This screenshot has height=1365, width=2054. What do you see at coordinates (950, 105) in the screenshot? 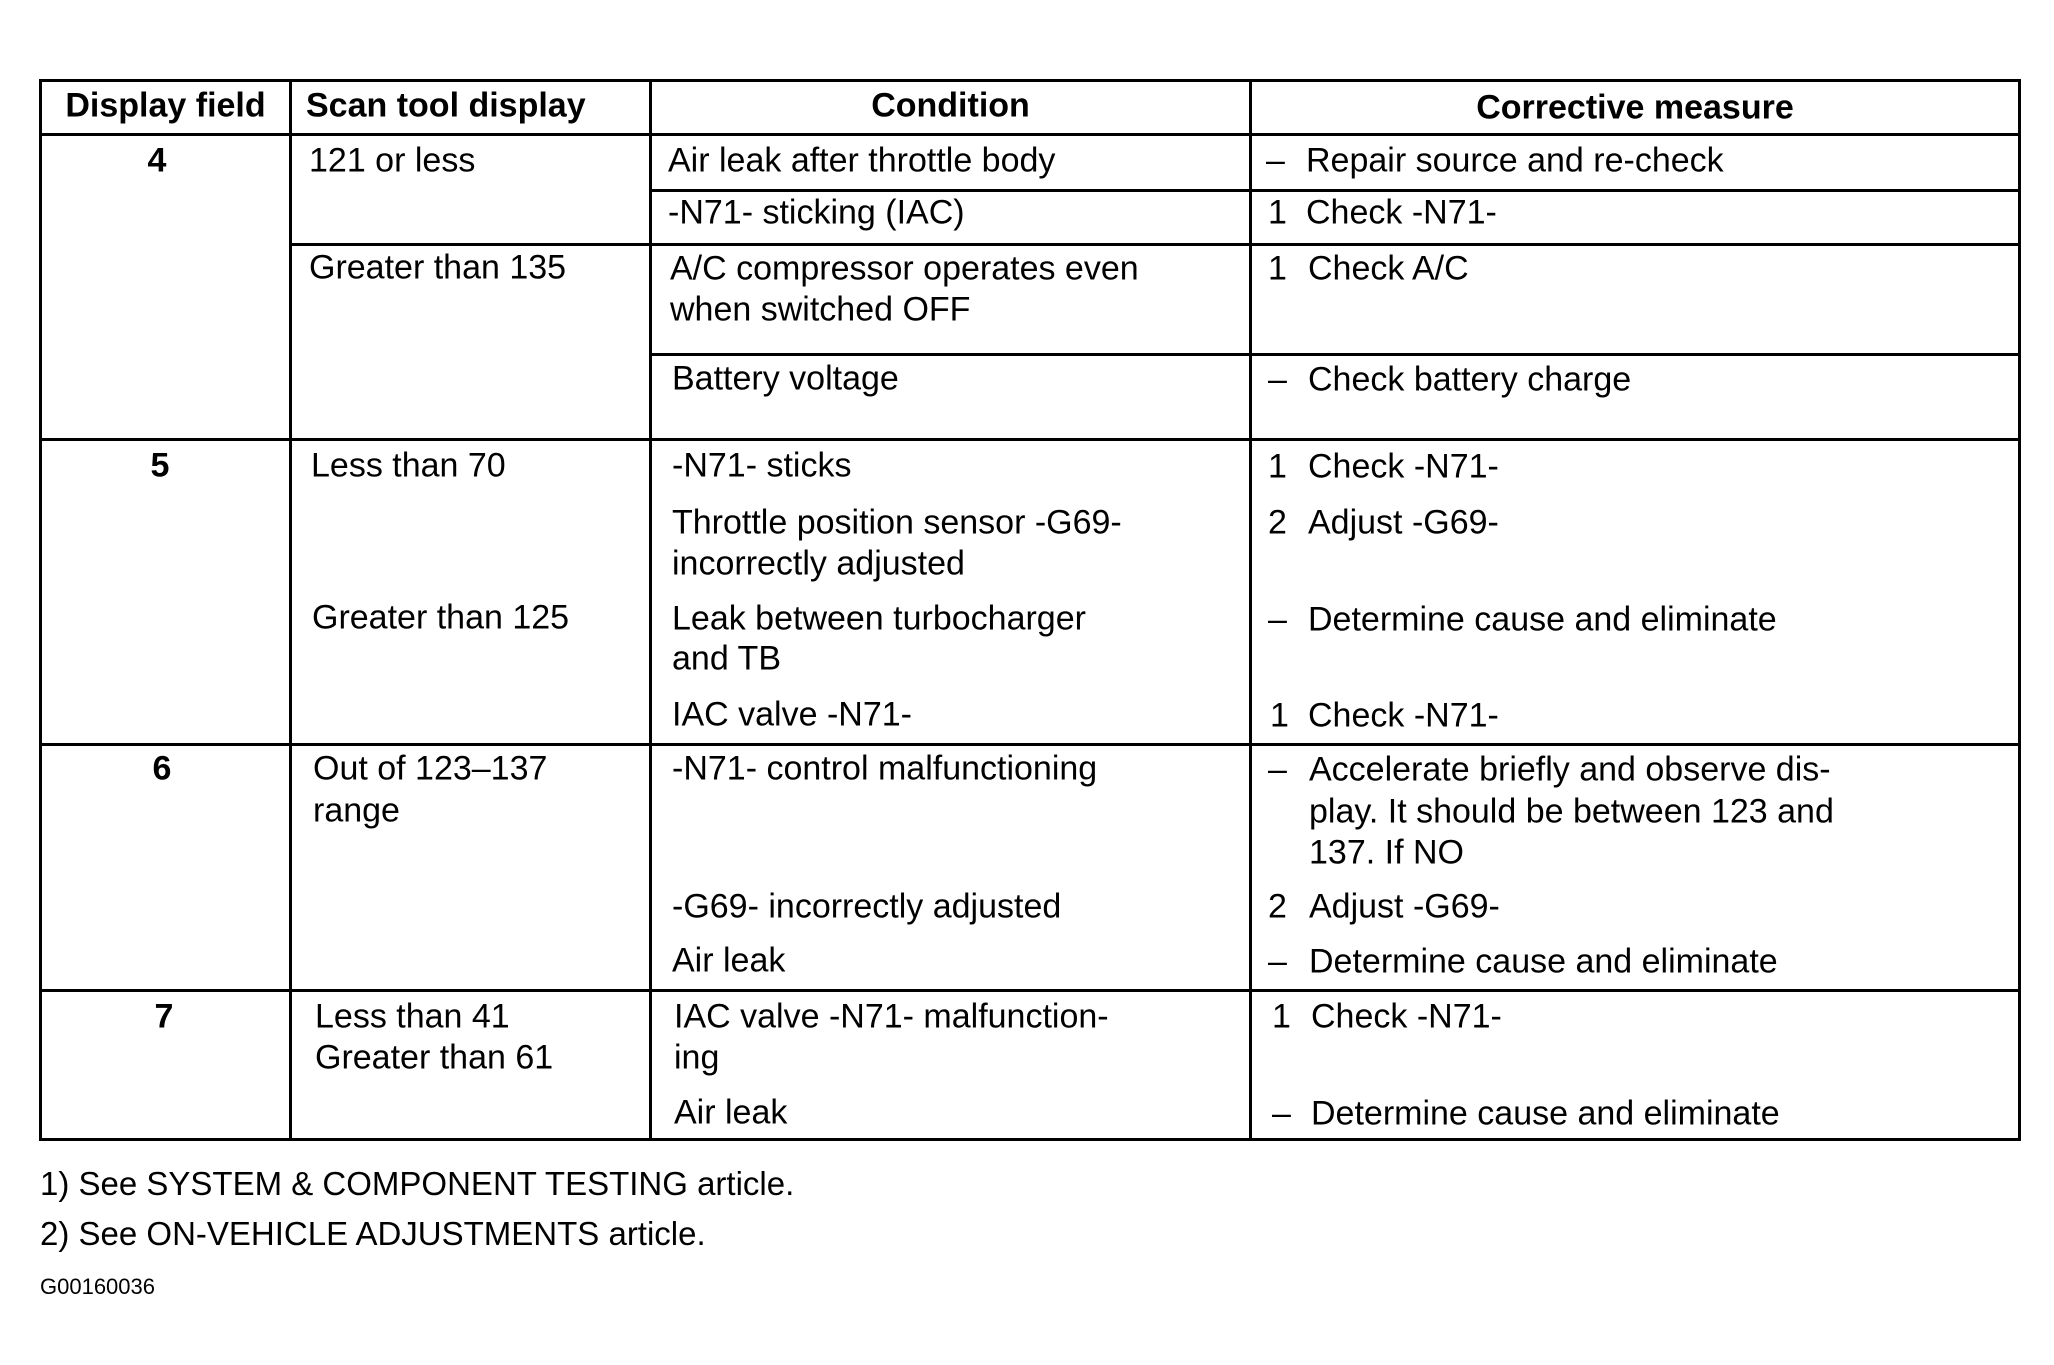
I see `header-condition: Condition` at bounding box center [950, 105].